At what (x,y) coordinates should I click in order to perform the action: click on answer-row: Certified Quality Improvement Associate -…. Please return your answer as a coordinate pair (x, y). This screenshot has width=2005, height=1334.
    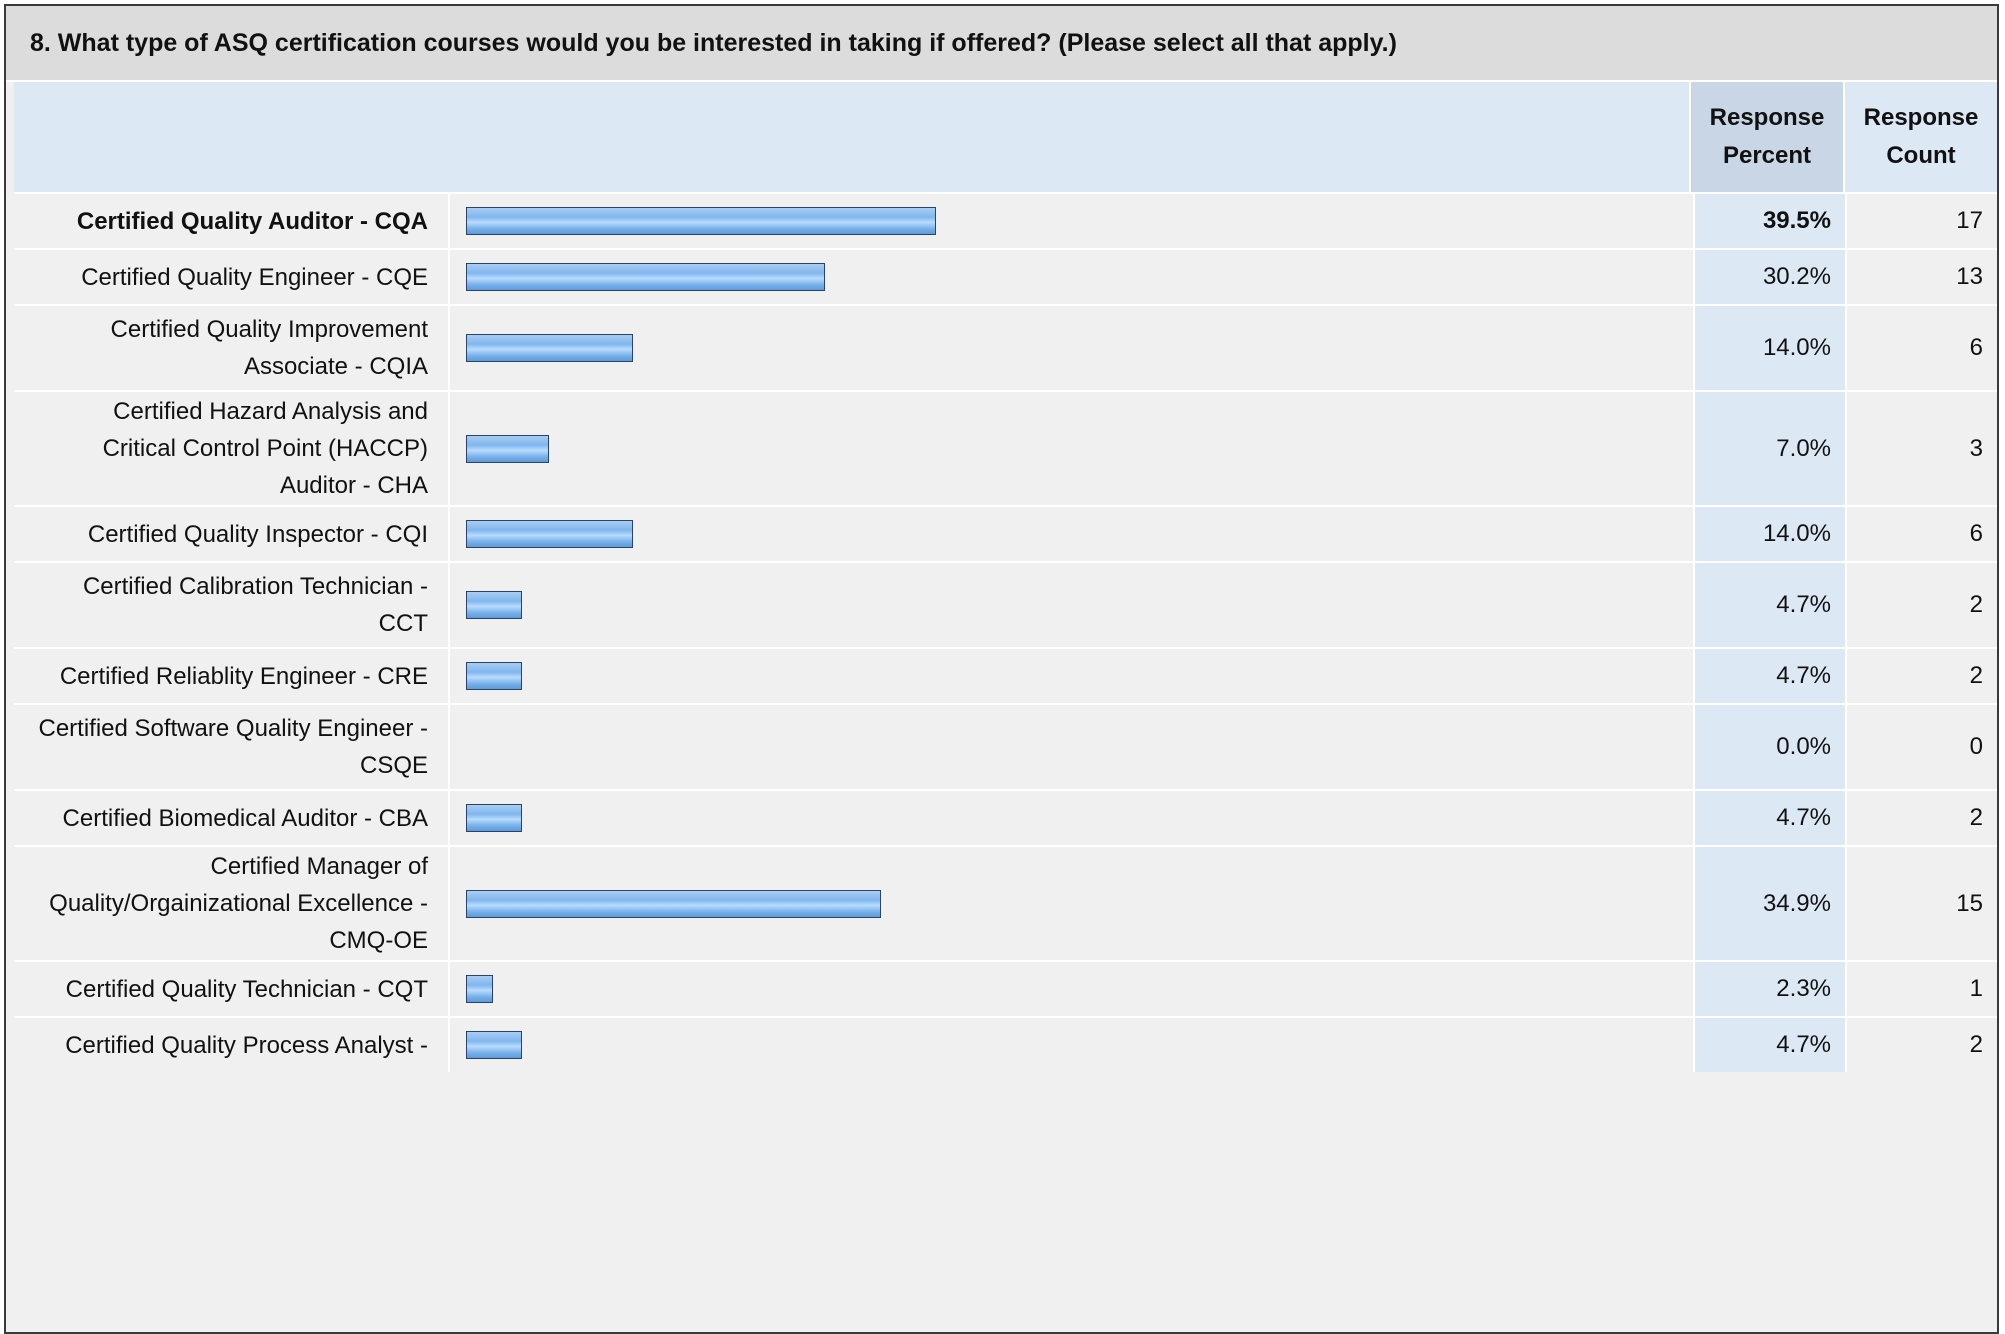
    Looking at the image, I should click on (1005, 347).